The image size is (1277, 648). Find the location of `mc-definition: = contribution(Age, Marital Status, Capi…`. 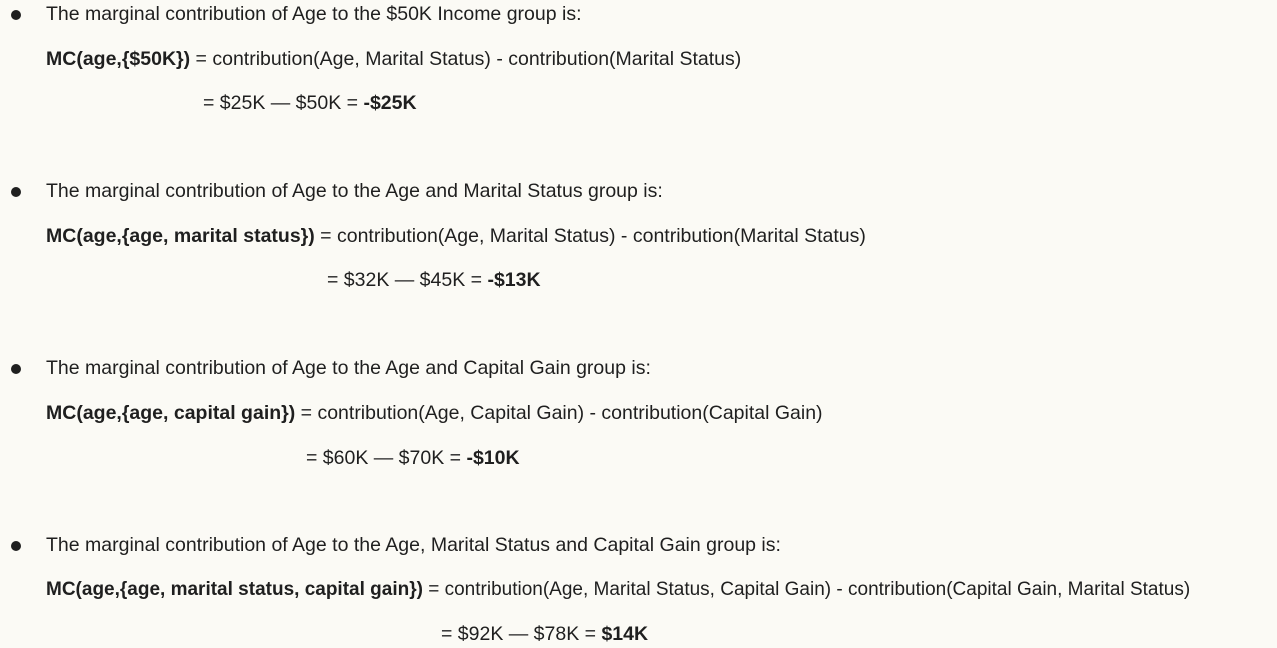

mc-definition: = contribution(Age, Marital Status, Capi… is located at coordinates (806, 589).